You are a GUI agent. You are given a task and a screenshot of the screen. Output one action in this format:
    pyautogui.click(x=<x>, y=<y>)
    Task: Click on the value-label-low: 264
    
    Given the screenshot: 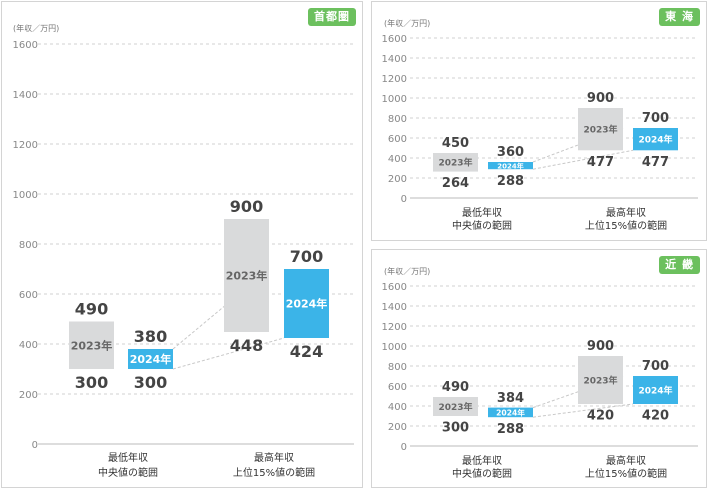 What is the action you would take?
    pyautogui.click(x=455, y=183)
    